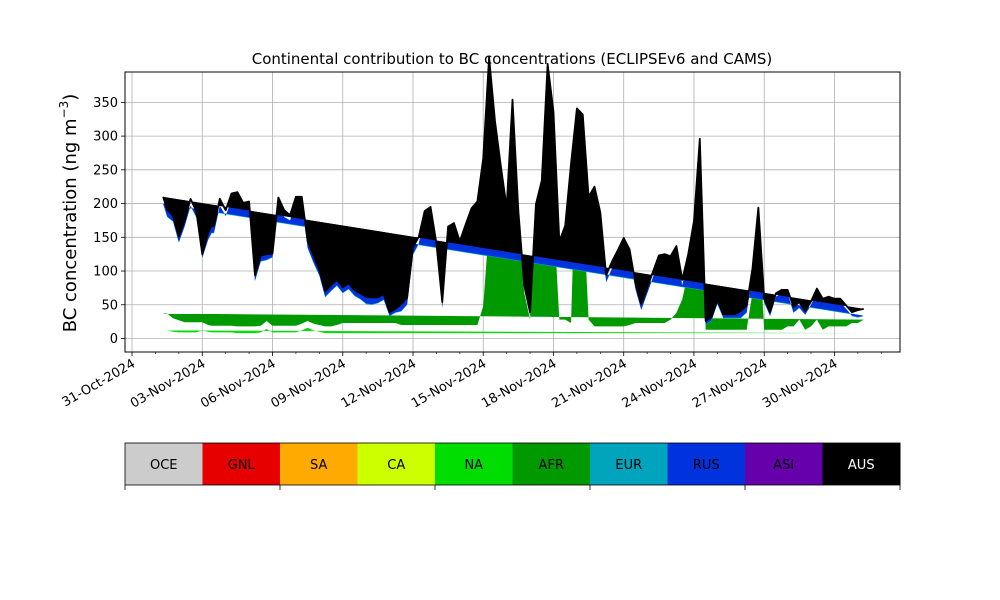 This screenshot has width=1000, height=600. I want to click on y-axis-label-main: BC concentration (ng m, so click(70, 225).